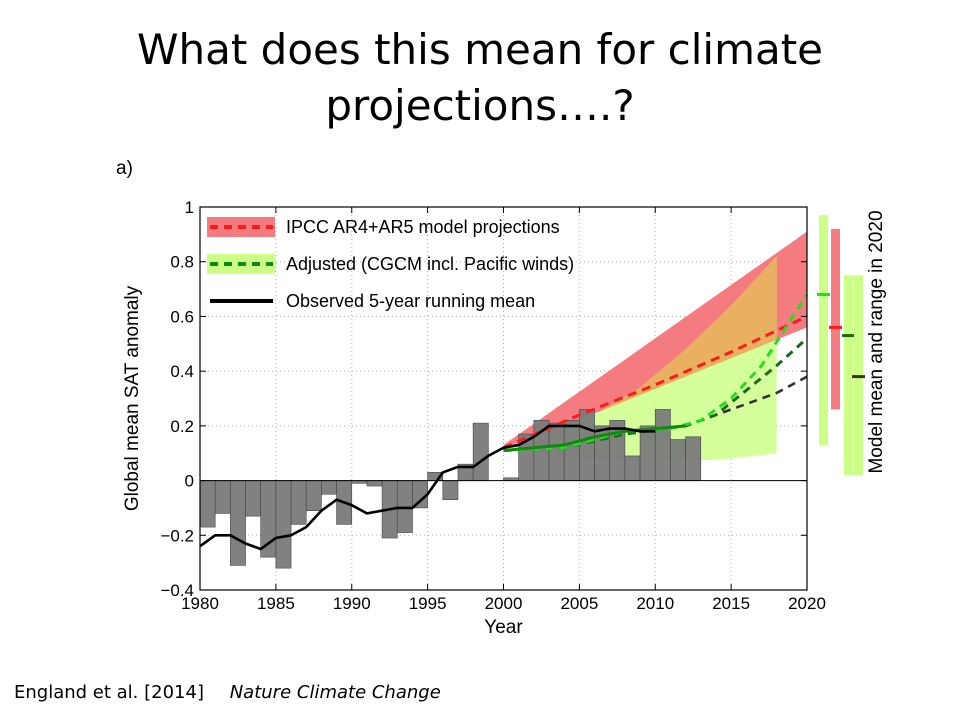 This screenshot has height=720, width=960. Describe the element at coordinates (678, 460) in the screenshot. I see `bar-2011` at that location.